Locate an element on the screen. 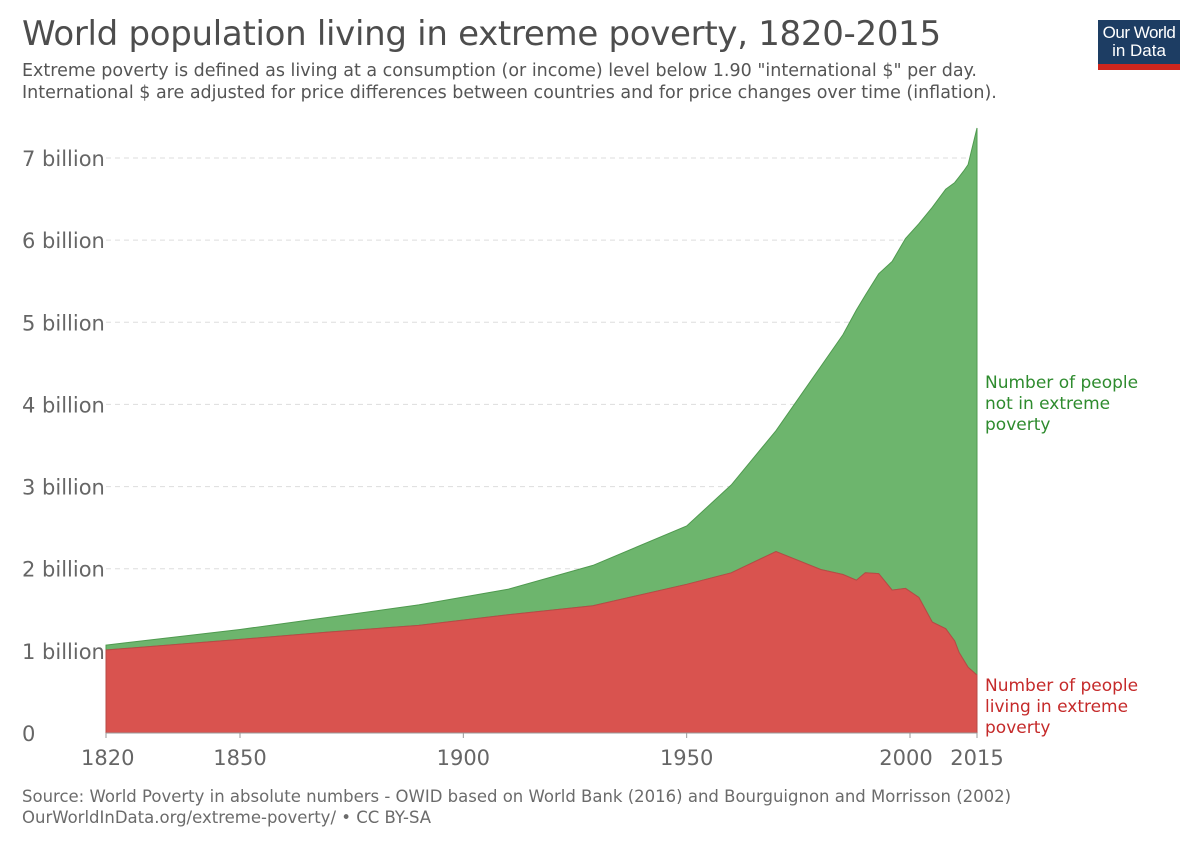 This screenshot has height=847, width=1200. label-not-in-poverty: not in extreme is located at coordinates (1047, 404).